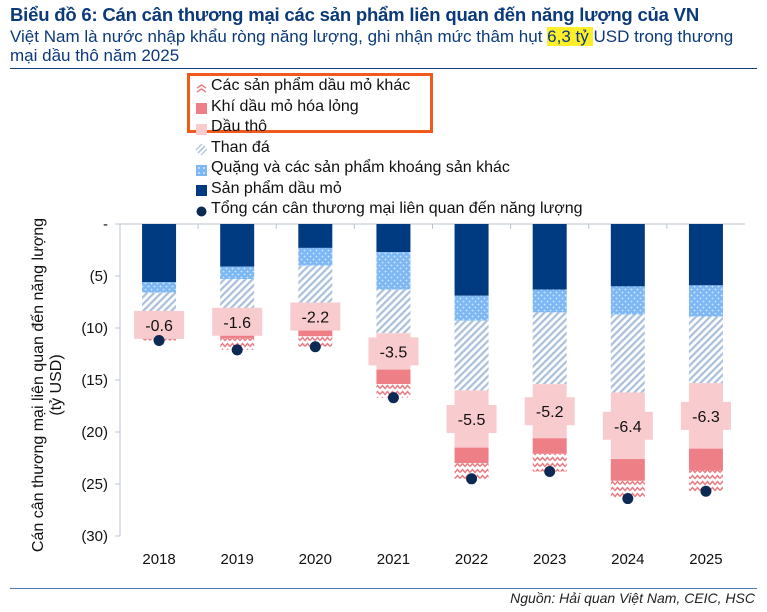  Describe the element at coordinates (105, 224) in the screenshot. I see `y-tick-label: -` at that location.